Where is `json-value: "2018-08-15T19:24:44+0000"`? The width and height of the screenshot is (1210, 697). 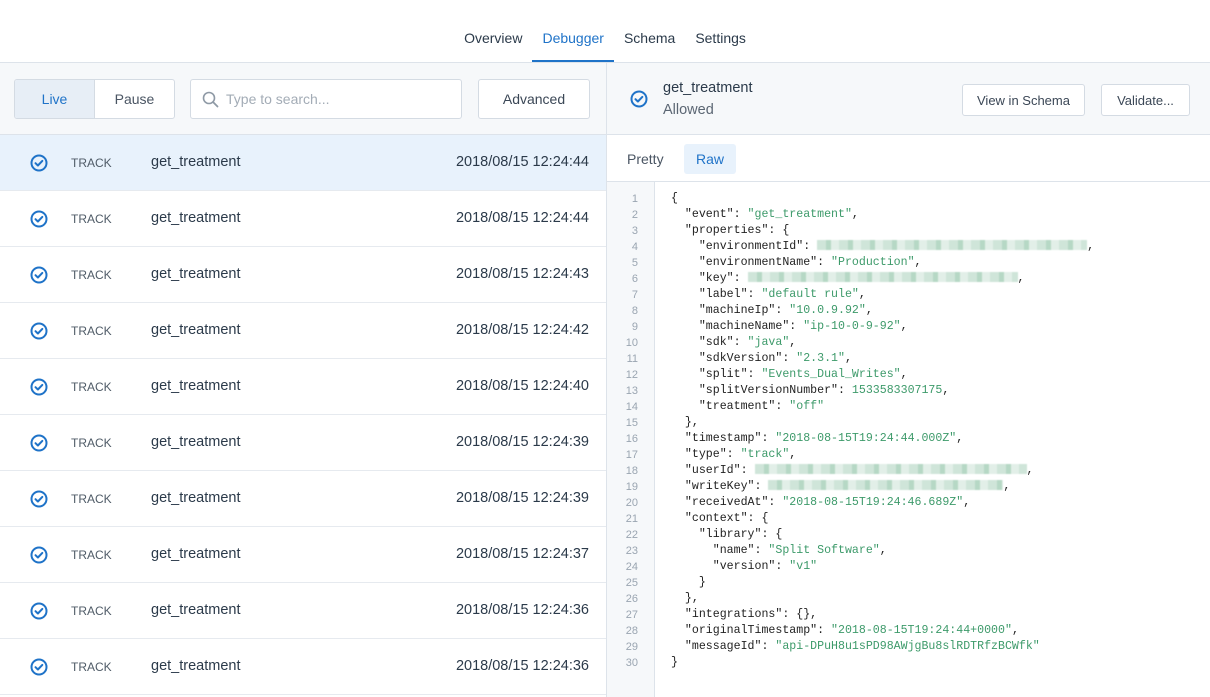 json-value: "2018-08-15T19:24:44+0000" is located at coordinates (921, 630).